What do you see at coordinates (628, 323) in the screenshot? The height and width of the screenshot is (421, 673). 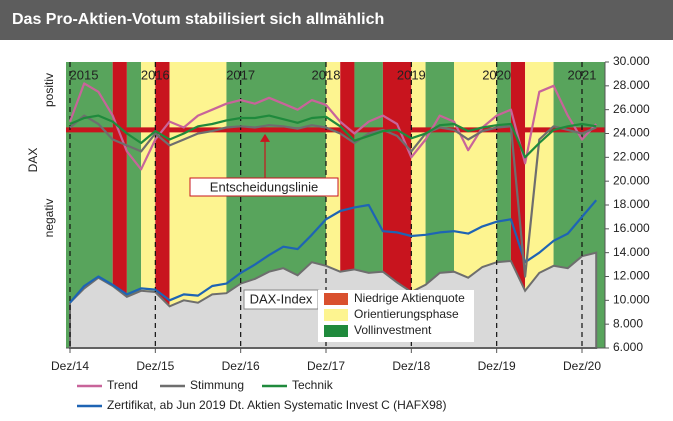 I see `y-tick-label: 8.000` at bounding box center [628, 323].